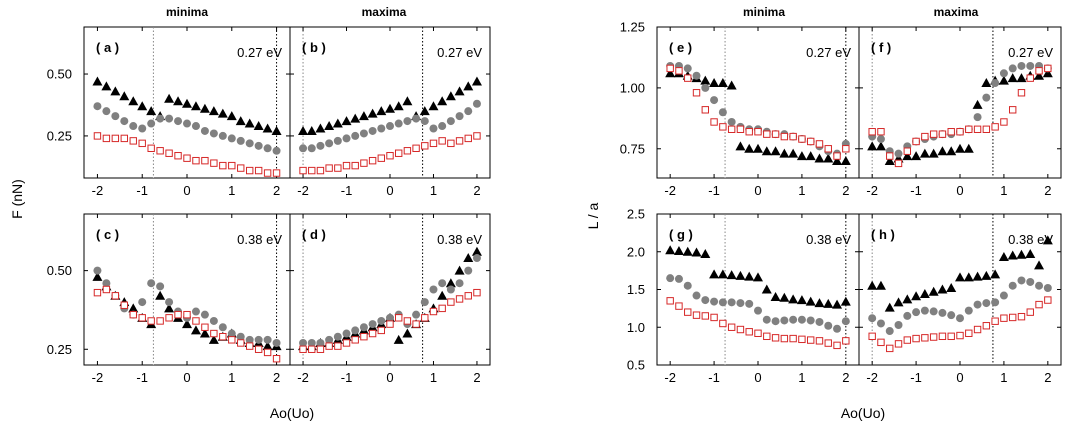 This screenshot has height=429, width=1071. I want to click on panel-h: -2 -1 0 1 2 ( h ) 0.38 eV, so click(960, 299).